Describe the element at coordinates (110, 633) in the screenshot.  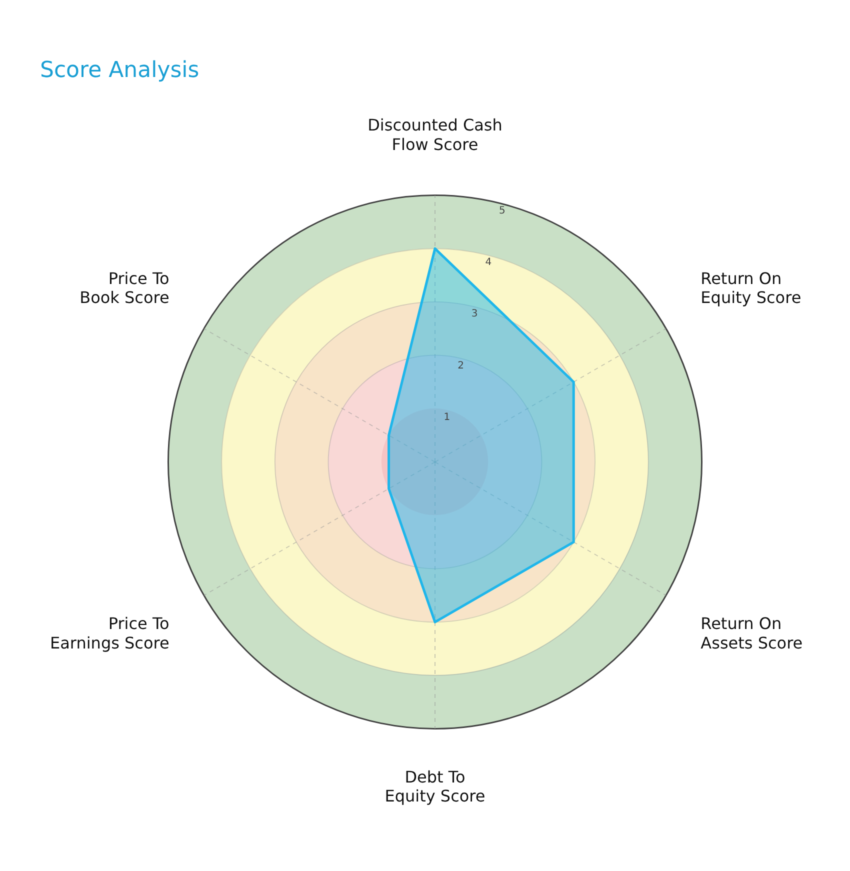
I see `spoke-label: Price To Earnings Score` at that location.